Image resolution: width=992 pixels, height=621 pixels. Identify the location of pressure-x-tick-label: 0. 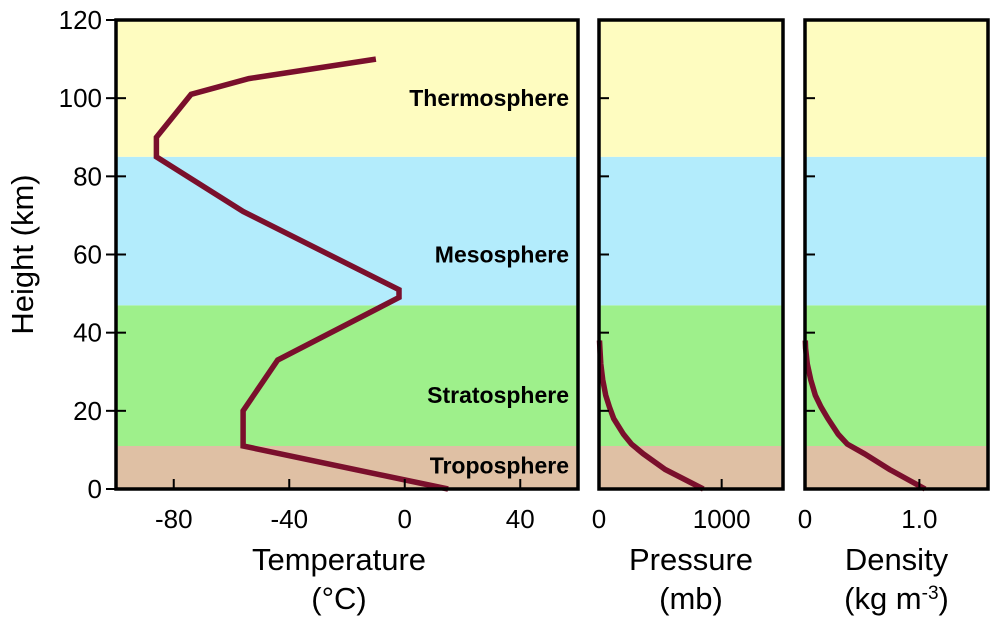
(599, 519).